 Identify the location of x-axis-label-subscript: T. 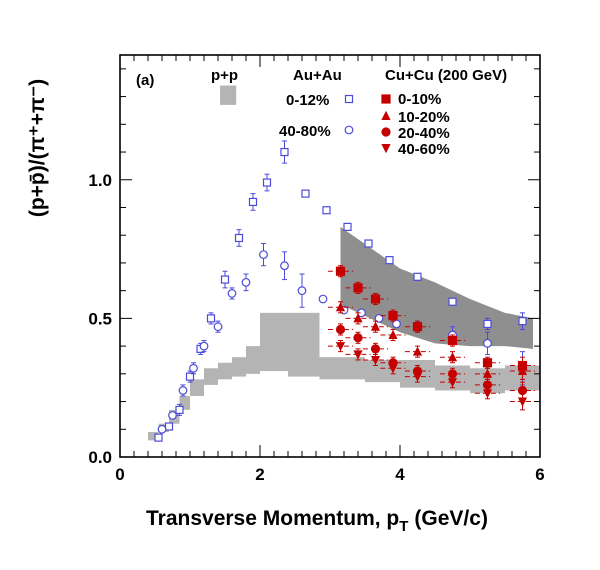
(403, 526).